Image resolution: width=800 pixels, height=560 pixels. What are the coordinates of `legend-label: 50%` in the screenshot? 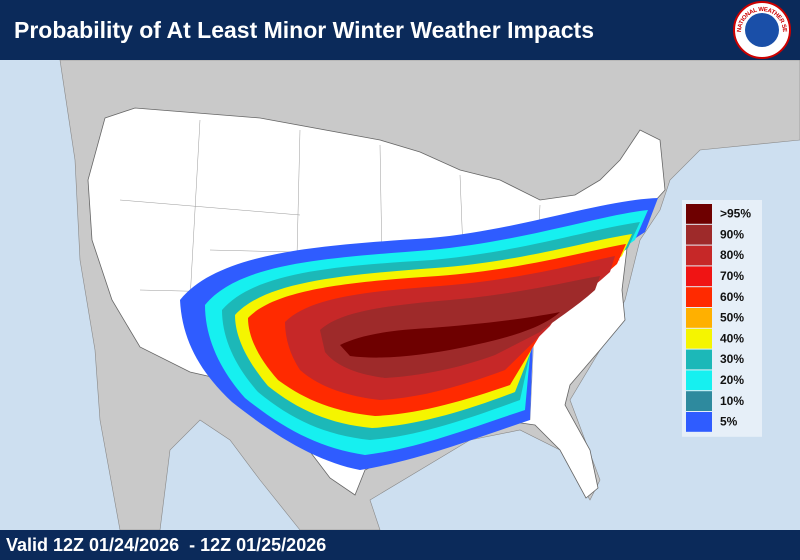 It's located at (732, 318).